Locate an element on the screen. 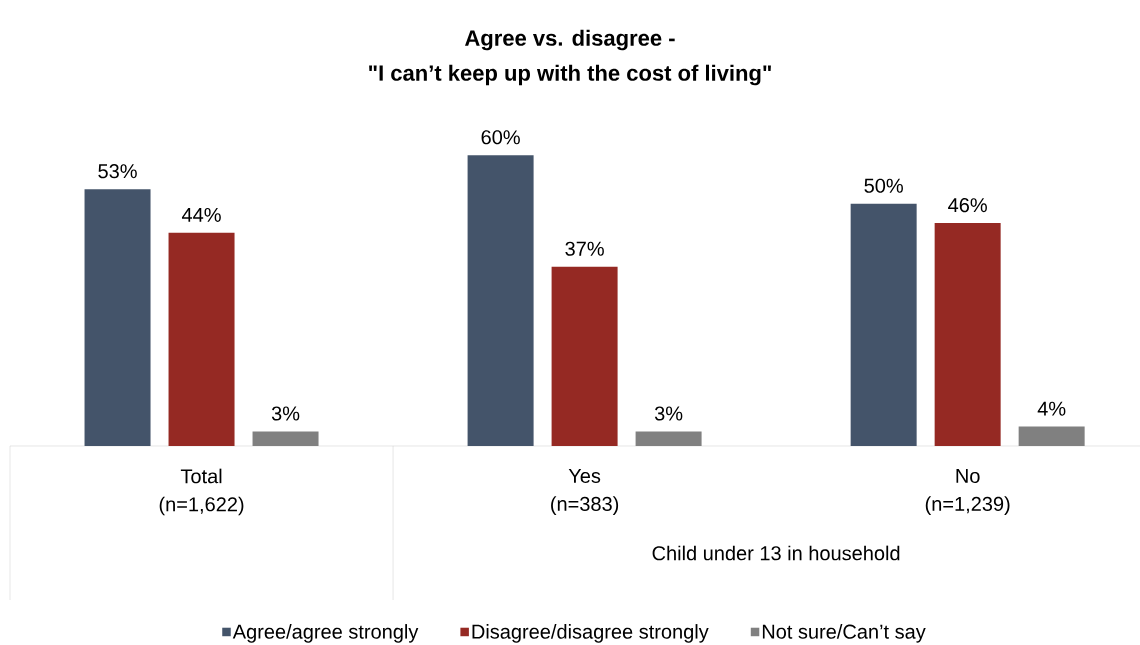 The width and height of the screenshot is (1140, 645). text: Child under 13 in household is located at coordinates (776, 553).